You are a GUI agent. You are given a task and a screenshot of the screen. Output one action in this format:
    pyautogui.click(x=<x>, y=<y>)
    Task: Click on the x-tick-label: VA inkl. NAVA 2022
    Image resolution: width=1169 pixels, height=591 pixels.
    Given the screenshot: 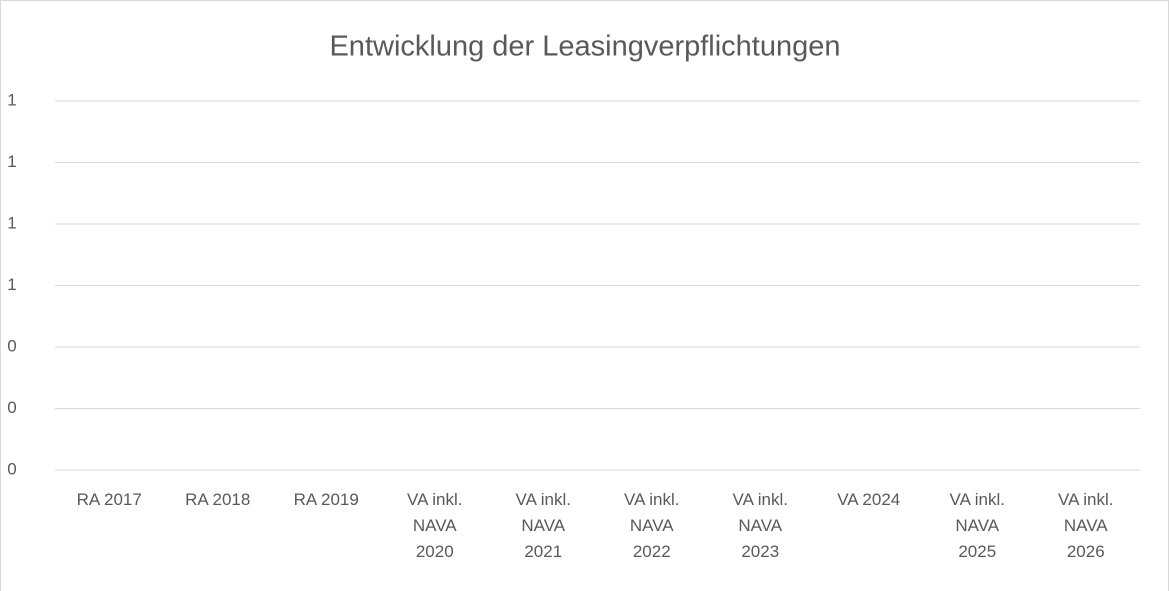 What is the action you would take?
    pyautogui.click(x=652, y=525)
    